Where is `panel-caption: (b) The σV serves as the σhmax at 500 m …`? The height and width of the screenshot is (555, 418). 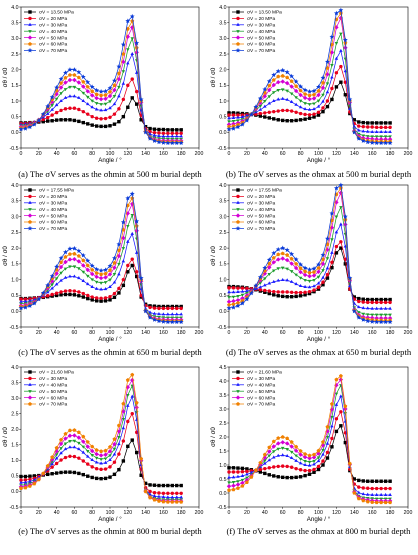
panel-caption: (b) The σV serves as the σhmax at 500 m … is located at coordinates (319, 174).